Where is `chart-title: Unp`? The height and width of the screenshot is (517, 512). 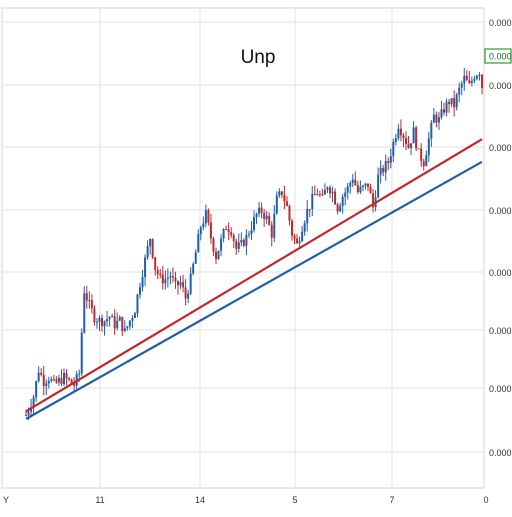
chart-title: Unp is located at coordinates (258, 57).